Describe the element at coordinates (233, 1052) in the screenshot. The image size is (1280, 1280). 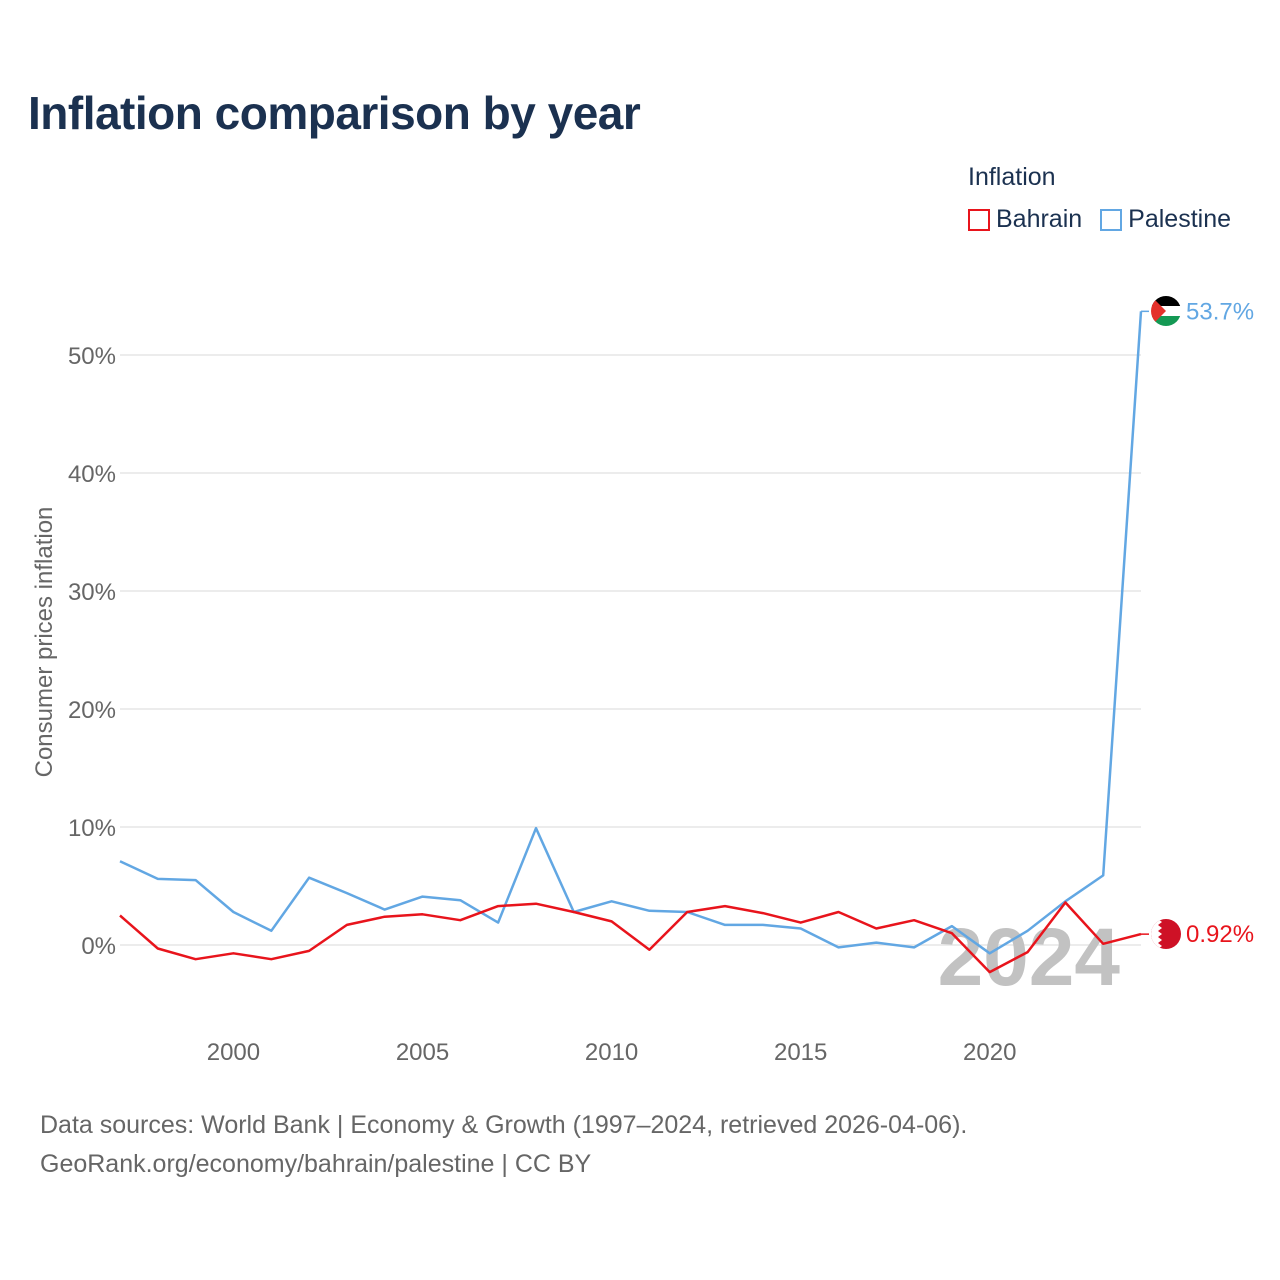
I see `x-tick-label: 2000` at that location.